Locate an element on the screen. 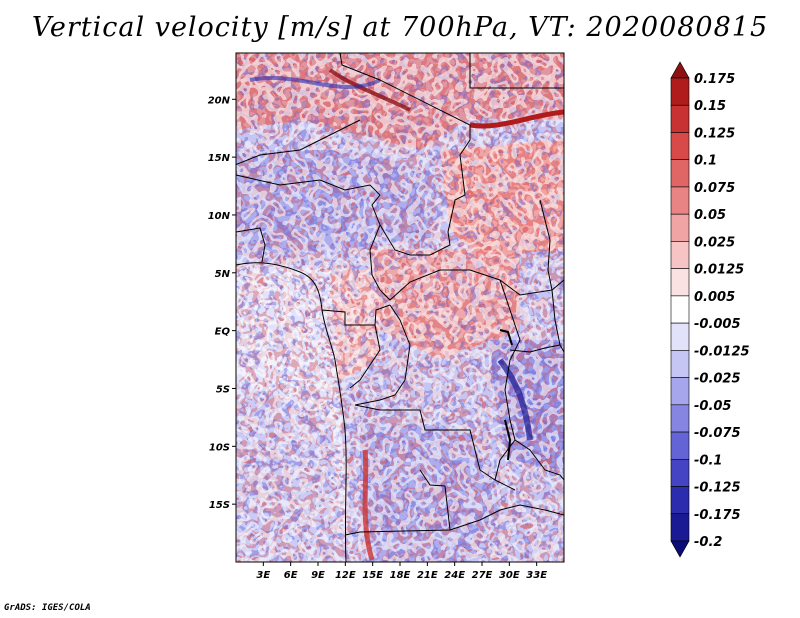 The width and height of the screenshot is (800, 618). colorbar-level-label: -0.0125 is located at coordinates (722, 351).